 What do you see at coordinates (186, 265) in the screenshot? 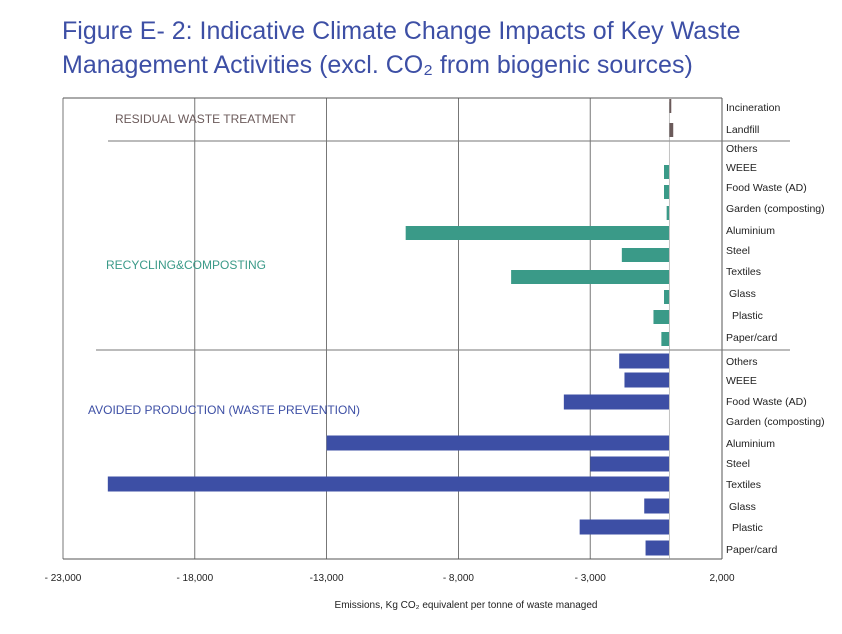
I see `group-label: RECYCLING&COMPOSTING` at bounding box center [186, 265].